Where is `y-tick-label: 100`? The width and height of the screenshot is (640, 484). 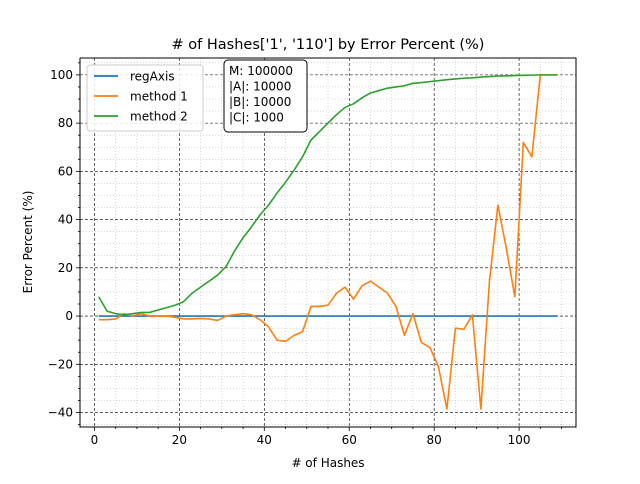
y-tick-label: 100 is located at coordinates (61, 75).